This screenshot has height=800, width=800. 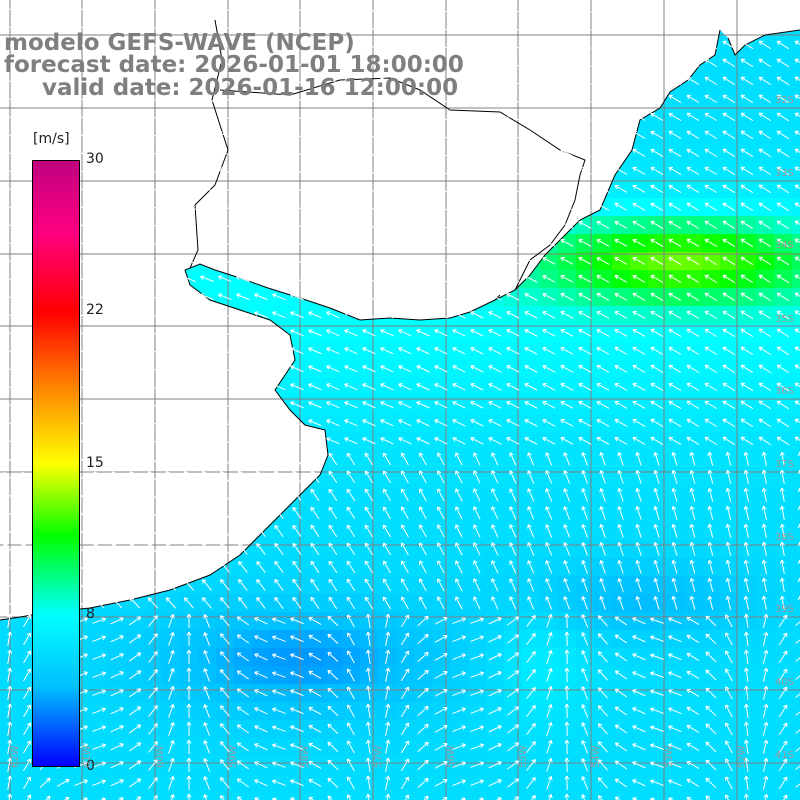 What do you see at coordinates (796, 189) in the screenshot?
I see `wind-speed-cell` at bounding box center [796, 189].